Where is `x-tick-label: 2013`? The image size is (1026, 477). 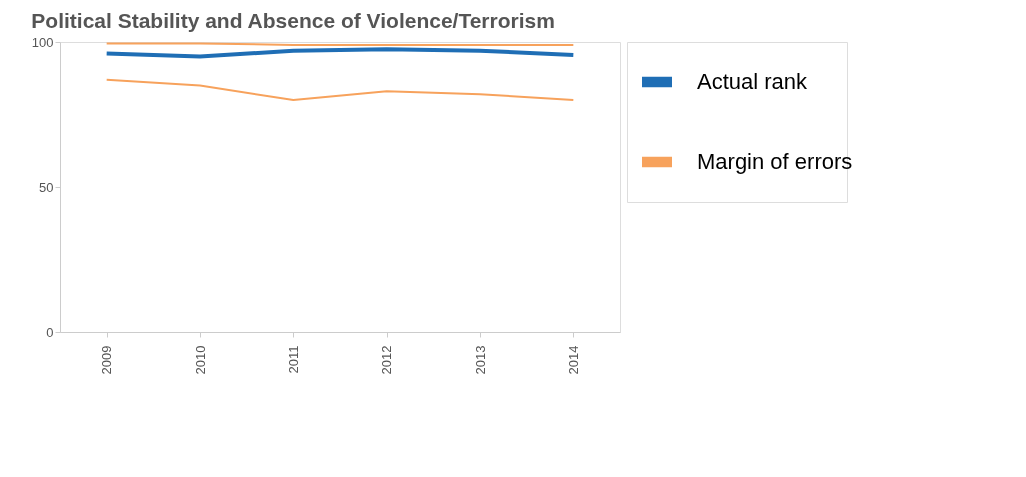 x-tick-label: 2013 is located at coordinates (480, 360).